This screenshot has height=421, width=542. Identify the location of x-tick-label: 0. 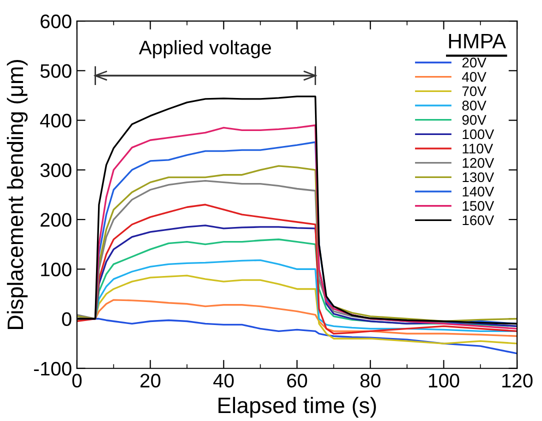
(77, 381).